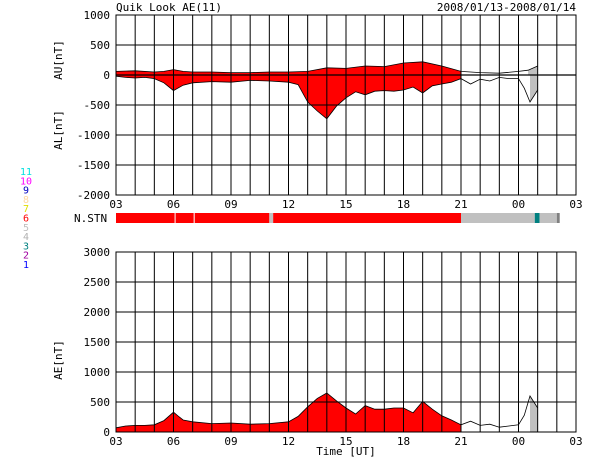 Image resolution: width=590 pixels, height=460 pixels. What do you see at coordinates (506, 7) in the screenshot?
I see `date-range: 2008/01/13-2008/01/14` at bounding box center [506, 7].